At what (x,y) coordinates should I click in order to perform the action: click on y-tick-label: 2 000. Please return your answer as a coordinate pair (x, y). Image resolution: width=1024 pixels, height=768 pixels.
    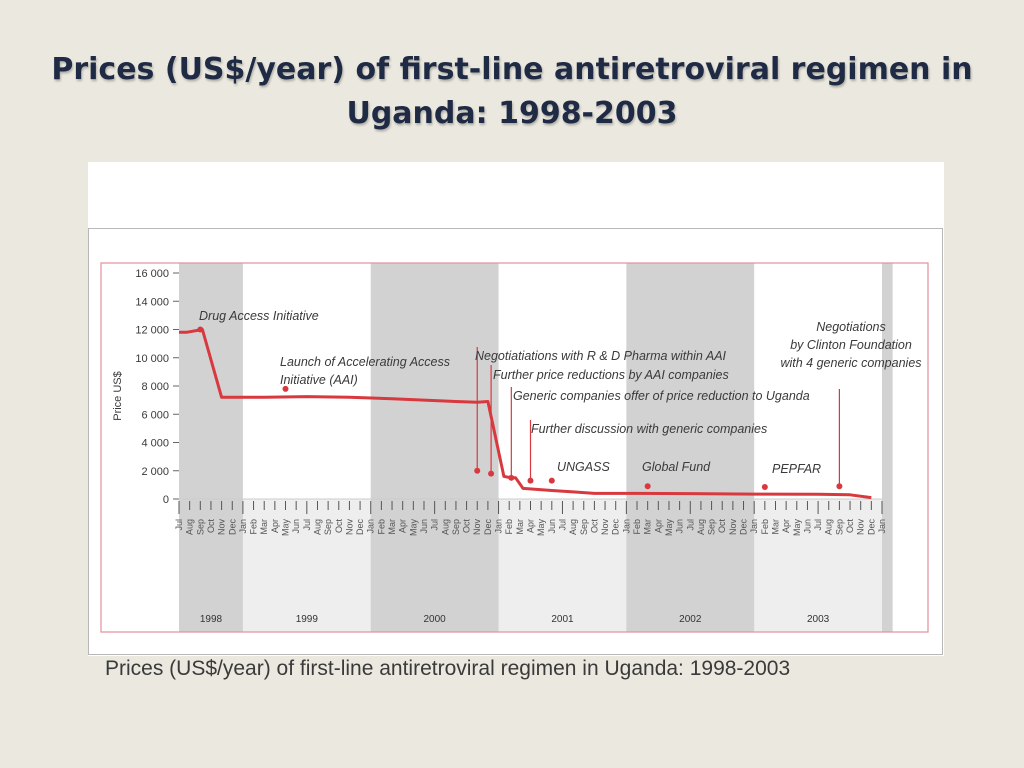
    Looking at the image, I should click on (155, 472).